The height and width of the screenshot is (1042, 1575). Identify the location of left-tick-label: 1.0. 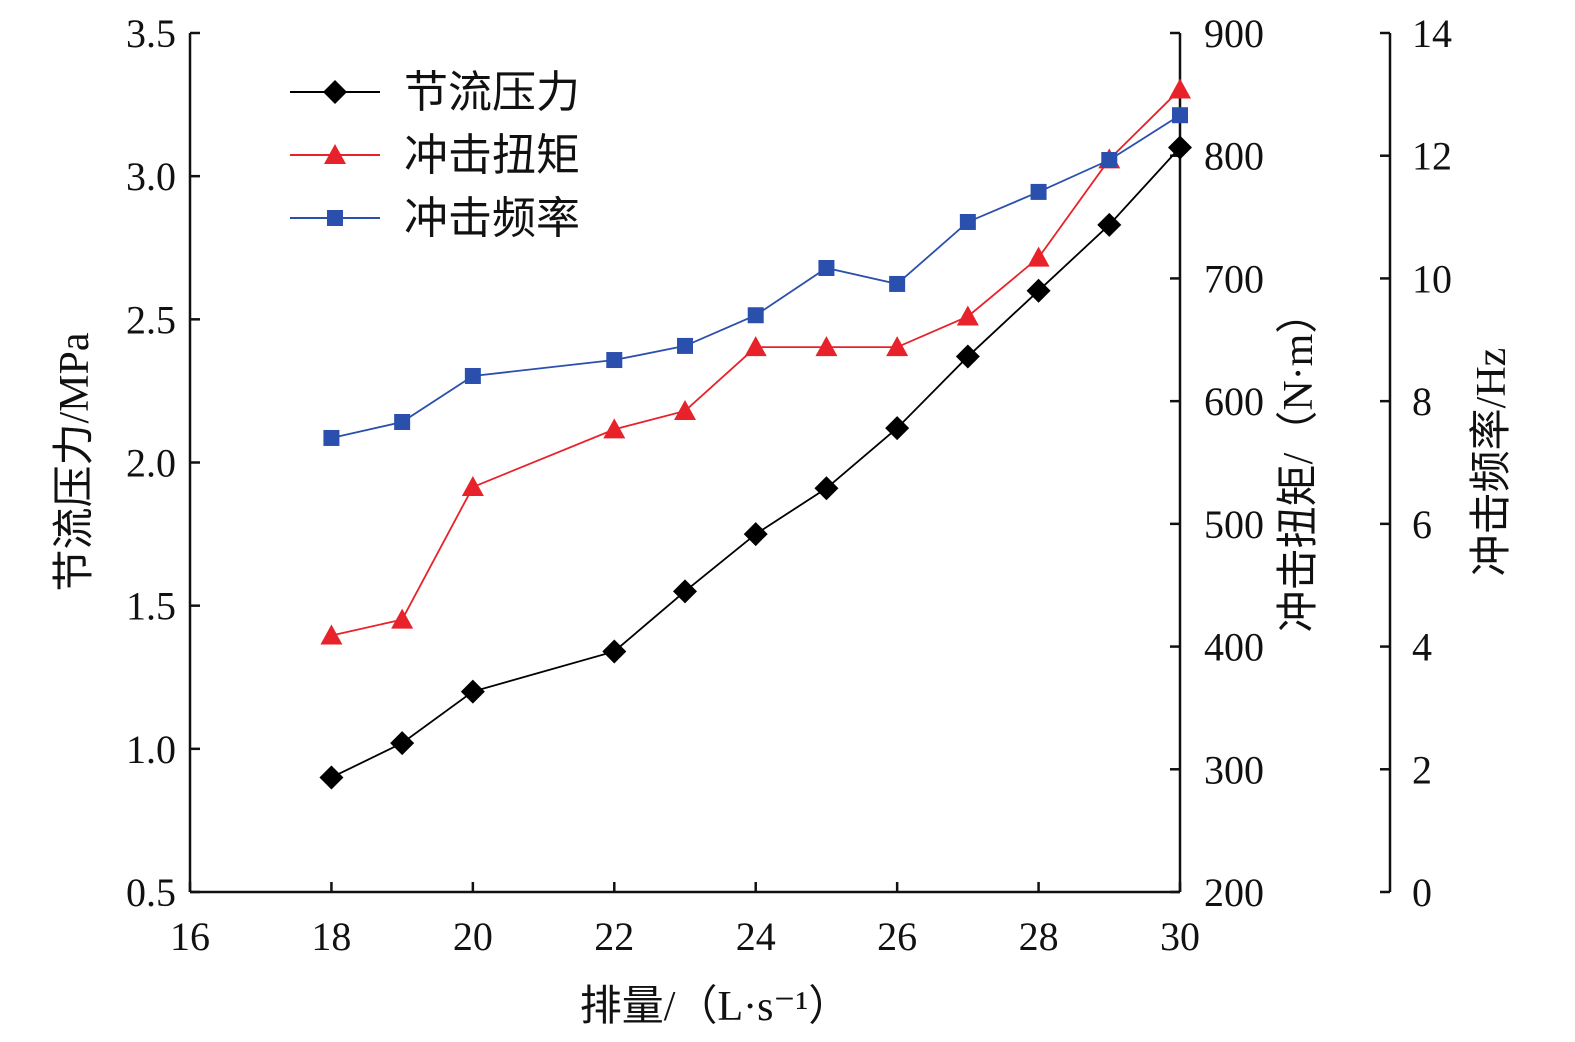
(151, 749).